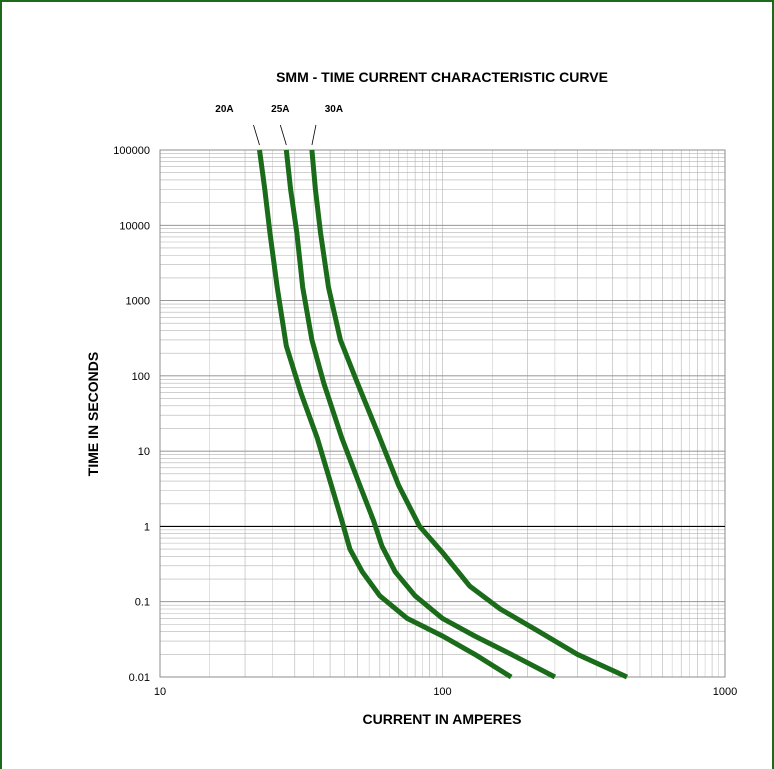 This screenshot has width=774, height=769. Describe the element at coordinates (442, 719) in the screenshot. I see `x-axis-title: CURRENT IN AMPERES` at that location.